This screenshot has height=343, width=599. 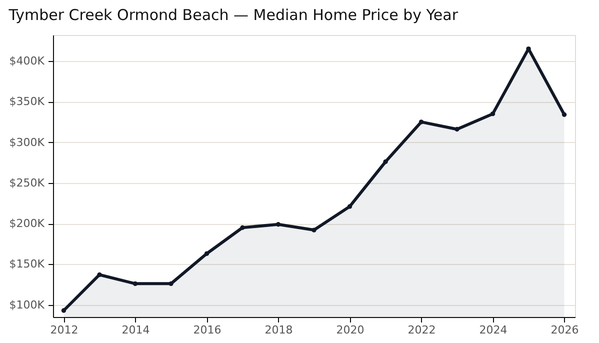 What do you see at coordinates (27, 142) in the screenshot?
I see `y-tick-label: $300K` at bounding box center [27, 142].